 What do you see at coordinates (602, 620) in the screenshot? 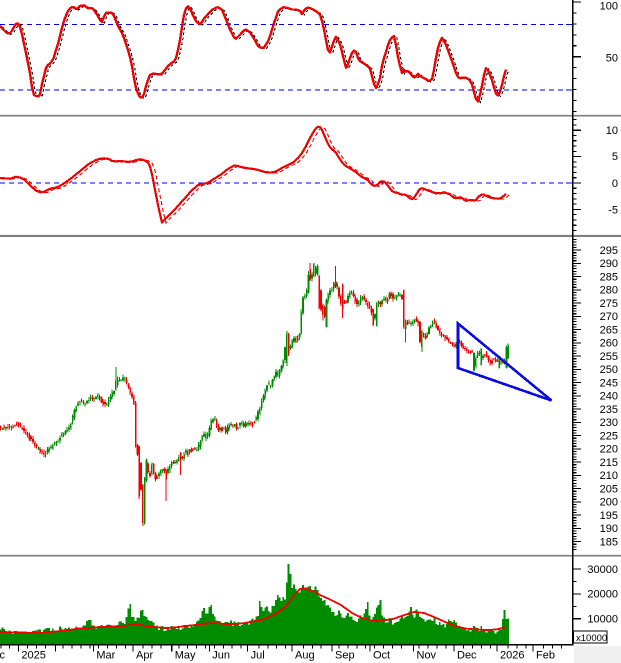
I see `svg-text: 10000` at bounding box center [602, 620].